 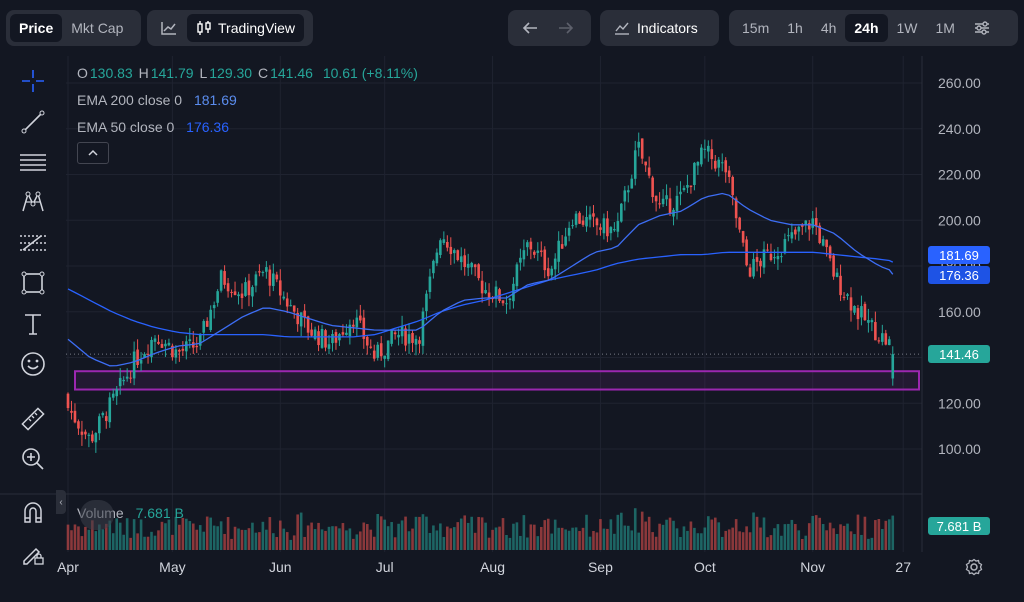 I want to click on ema-200-value: 181.69, so click(x=215, y=100).